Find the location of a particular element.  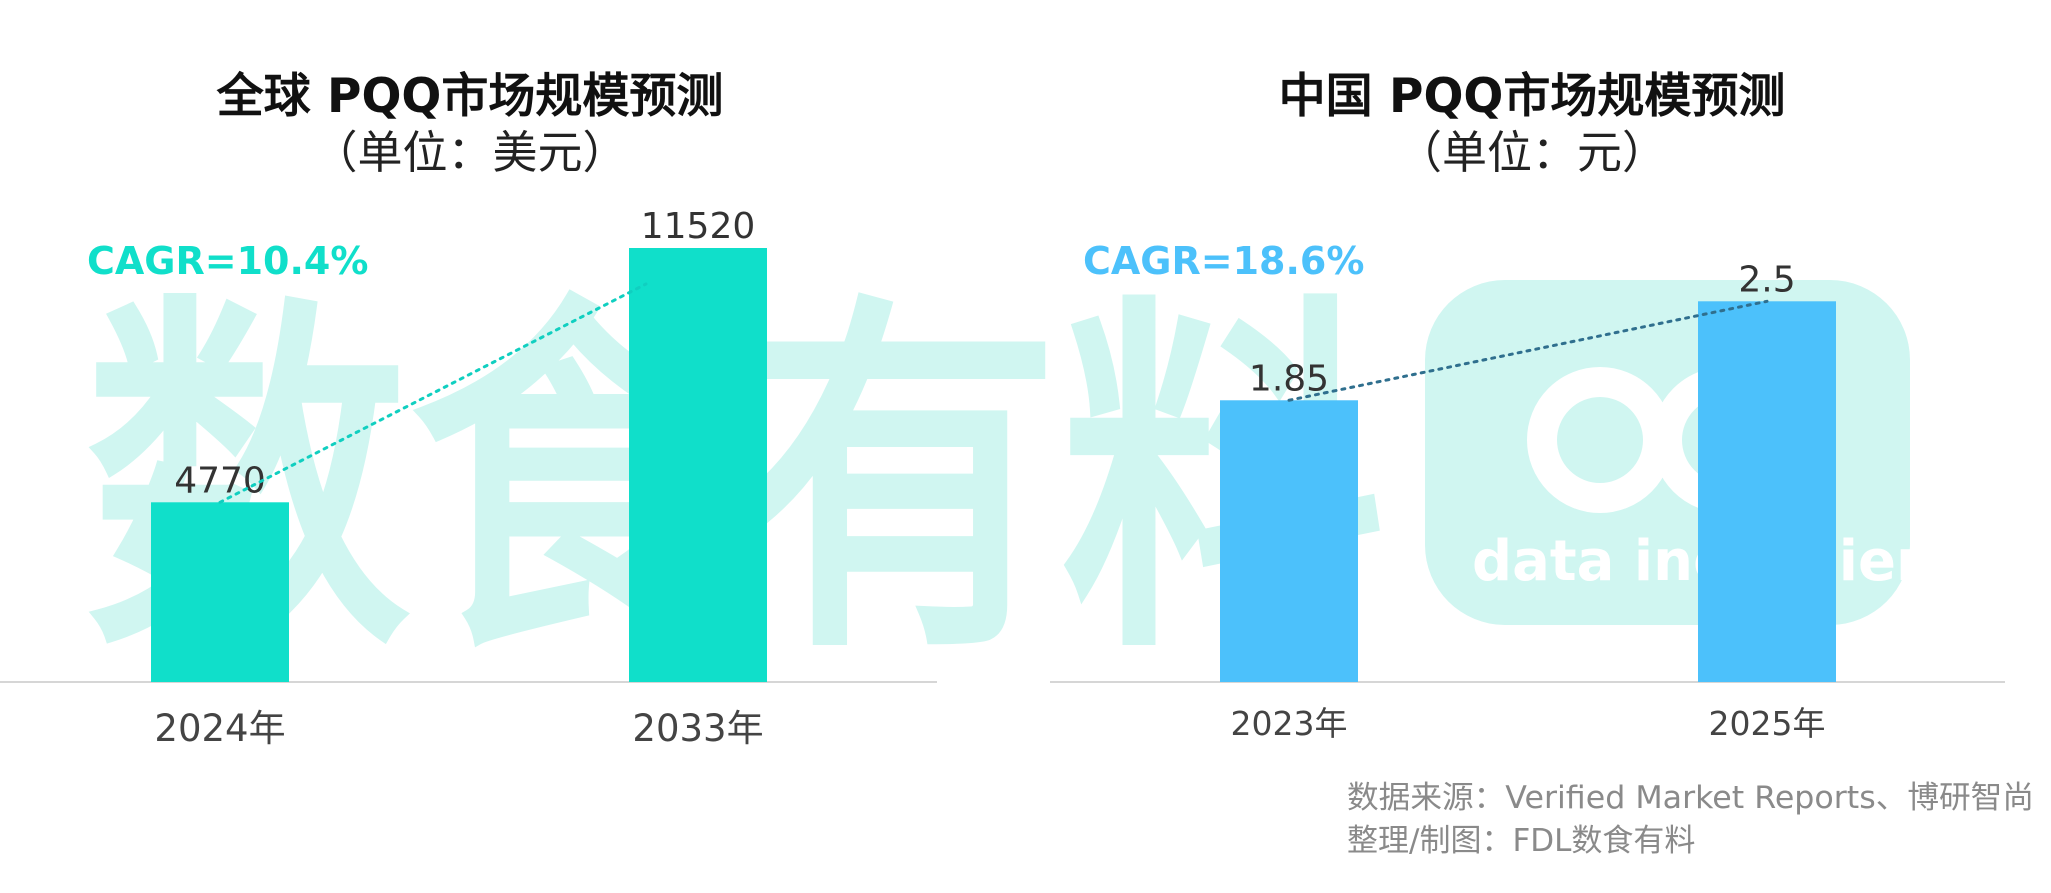

data-label: 4770 is located at coordinates (220, 480).